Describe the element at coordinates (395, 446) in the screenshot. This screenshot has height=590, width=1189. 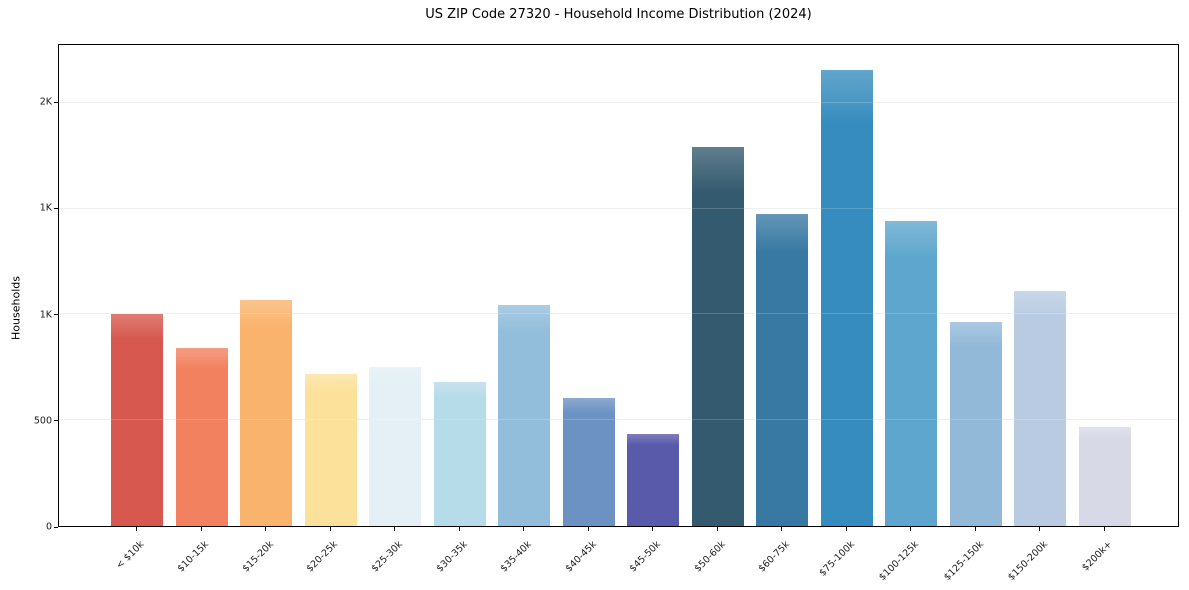
I see `bar-25-30k` at that location.